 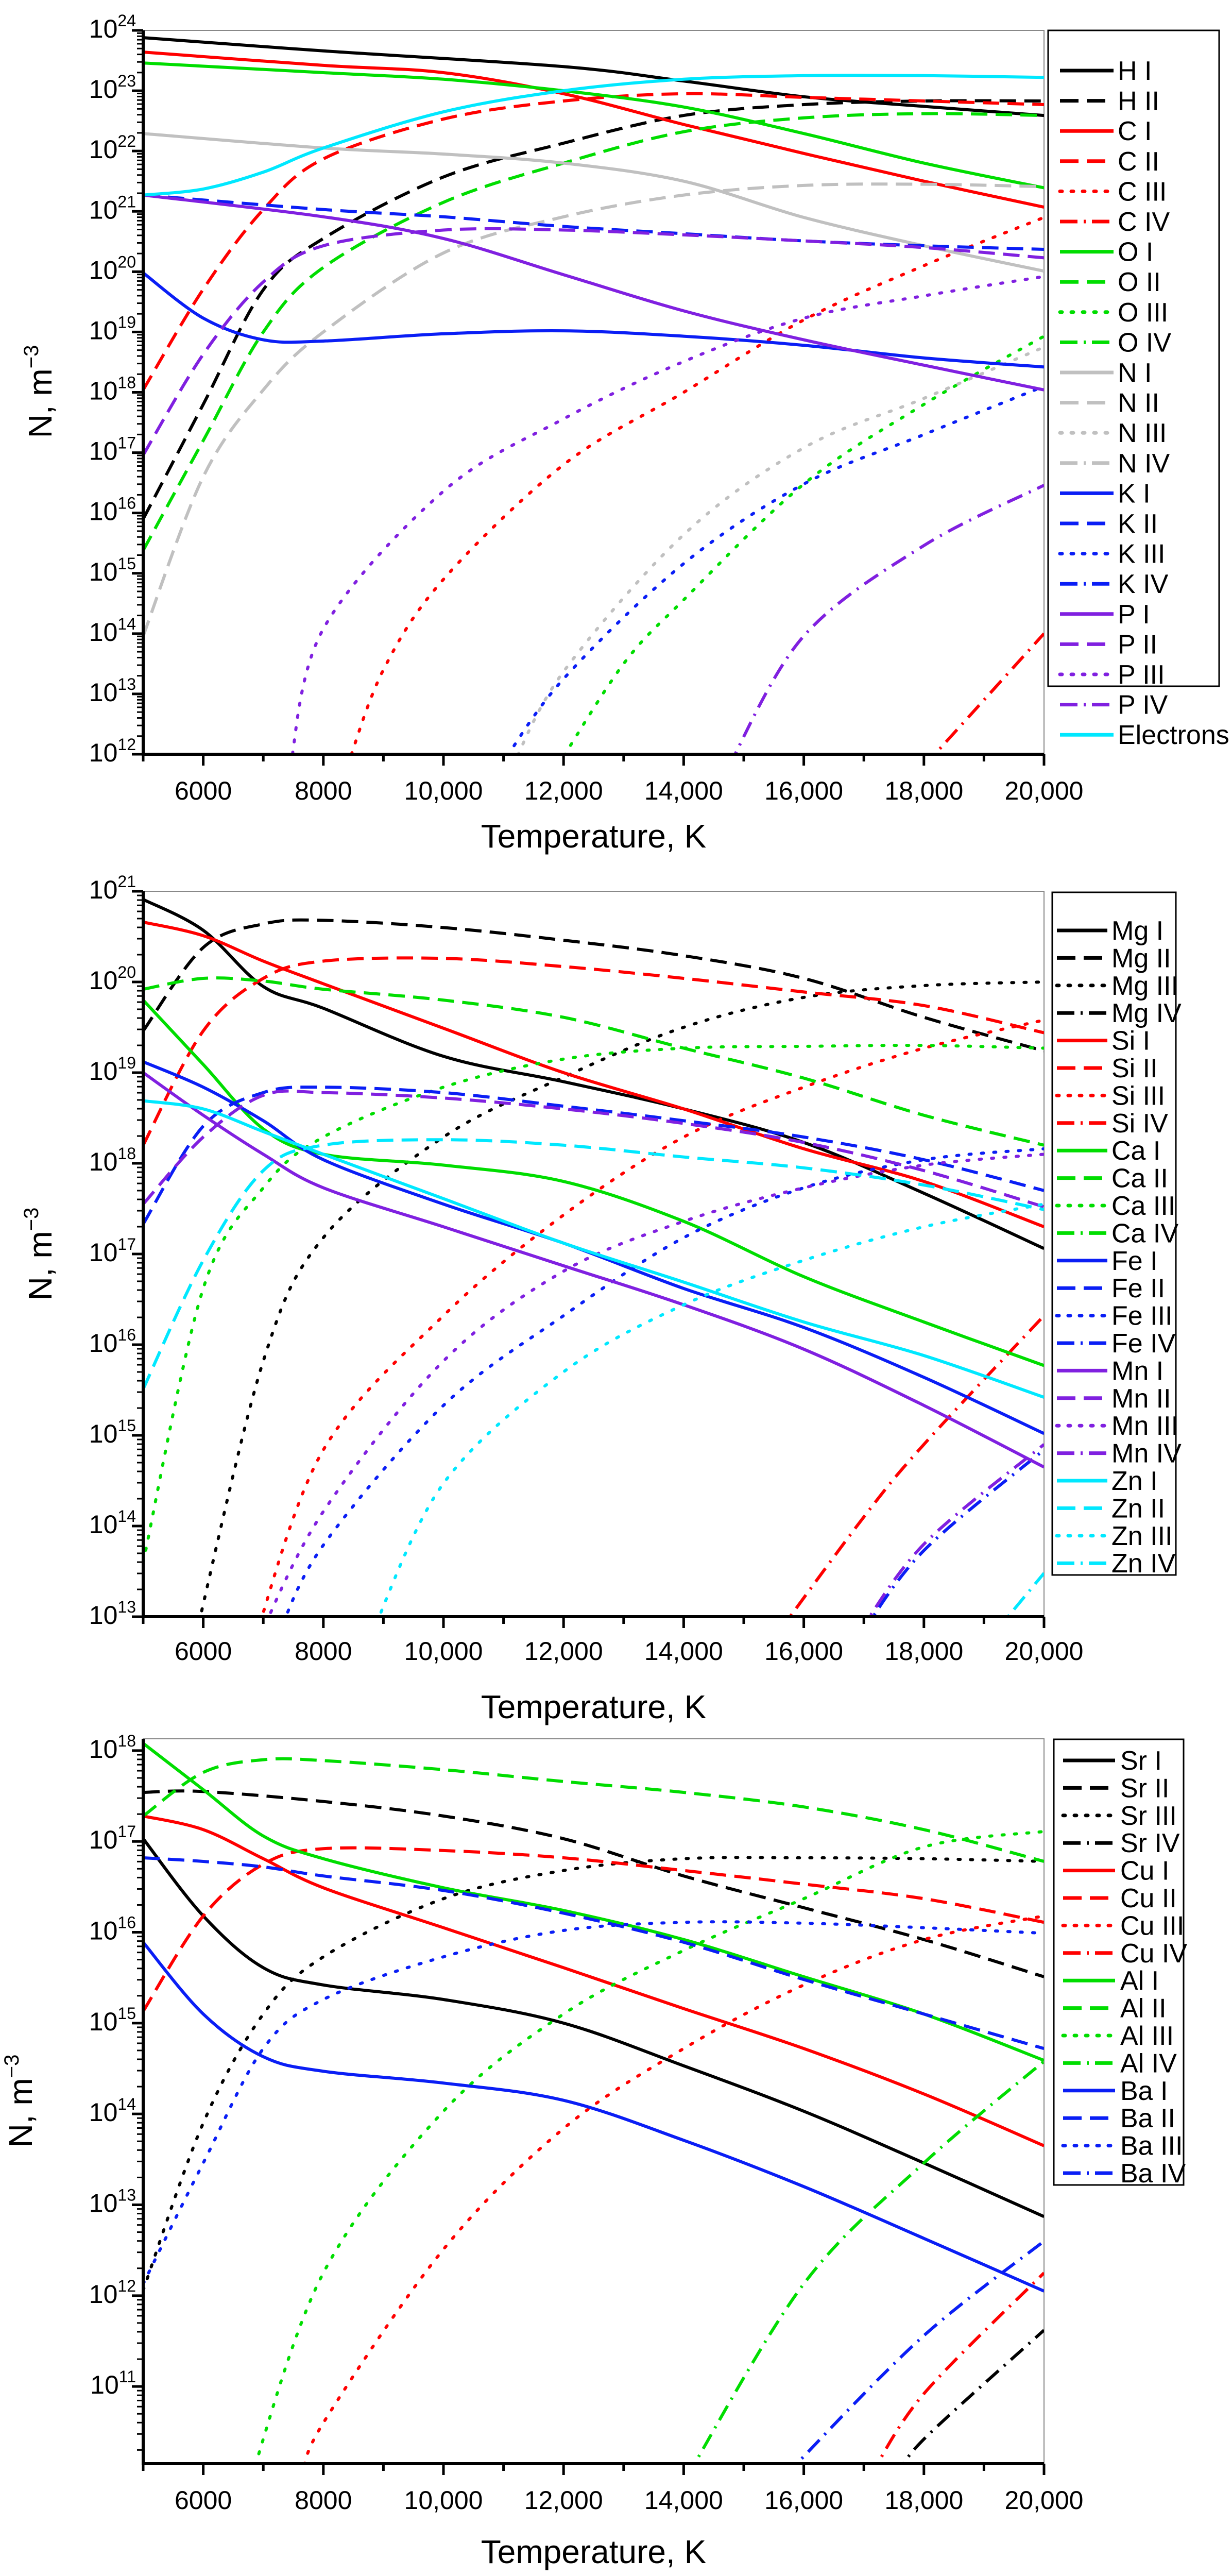 I want to click on y-tick-label: 1018, so click(x=112, y=1160).